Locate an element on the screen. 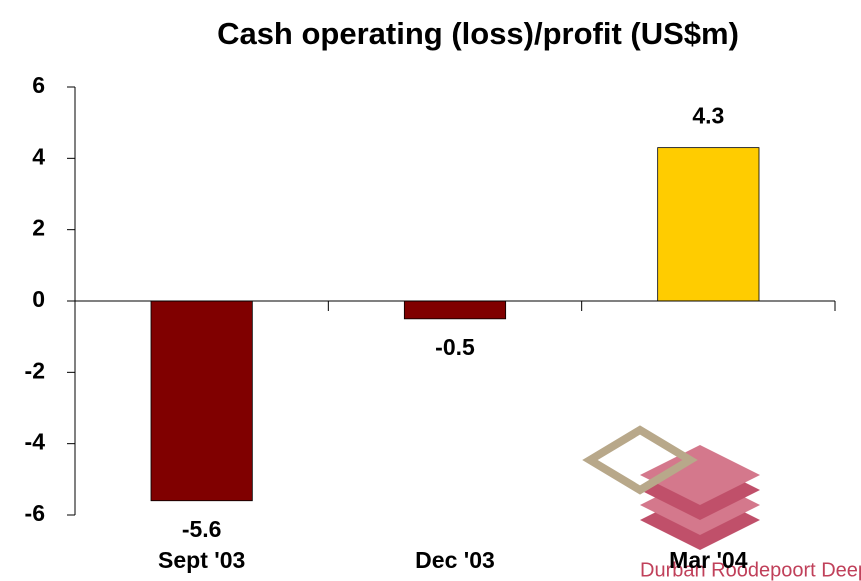  logo is located at coordinates (671, 487).